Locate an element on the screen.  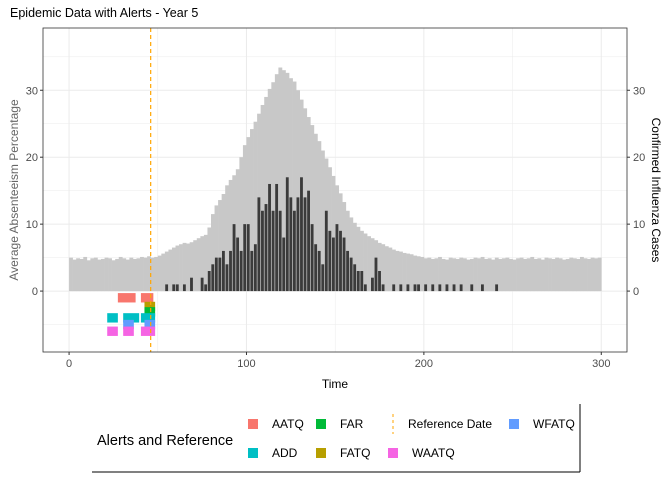
legend-key-wfatq is located at coordinates (514, 424).